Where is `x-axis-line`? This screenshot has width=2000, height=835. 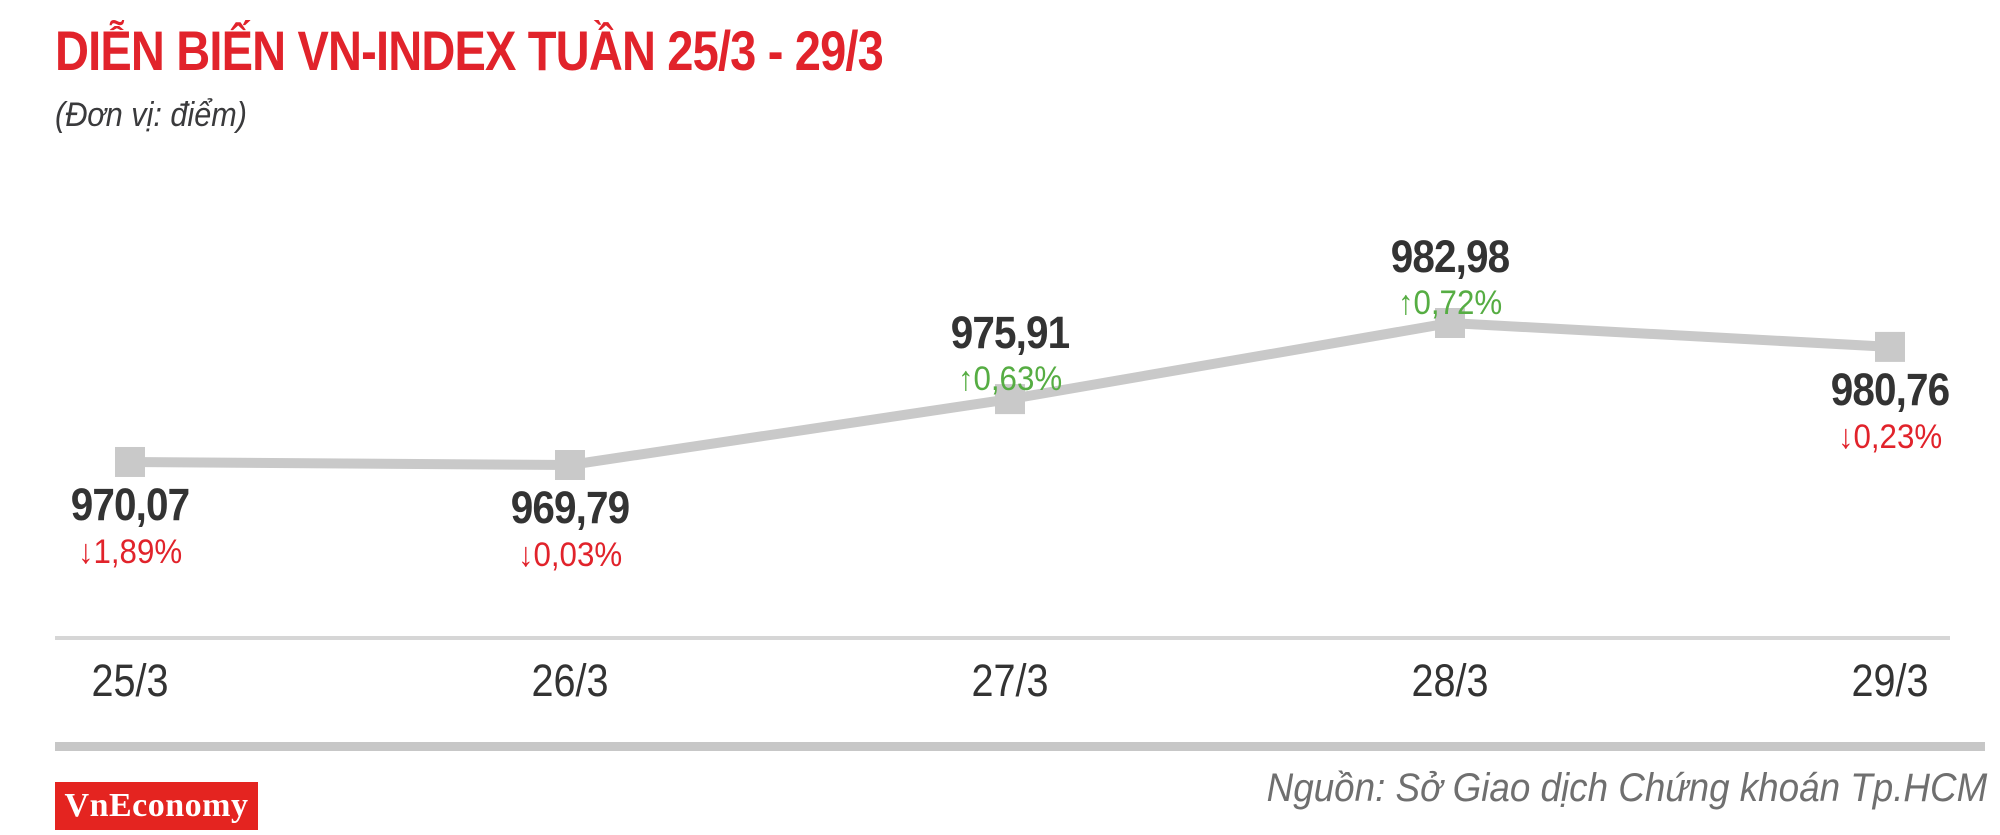 x-axis-line is located at coordinates (1002, 638).